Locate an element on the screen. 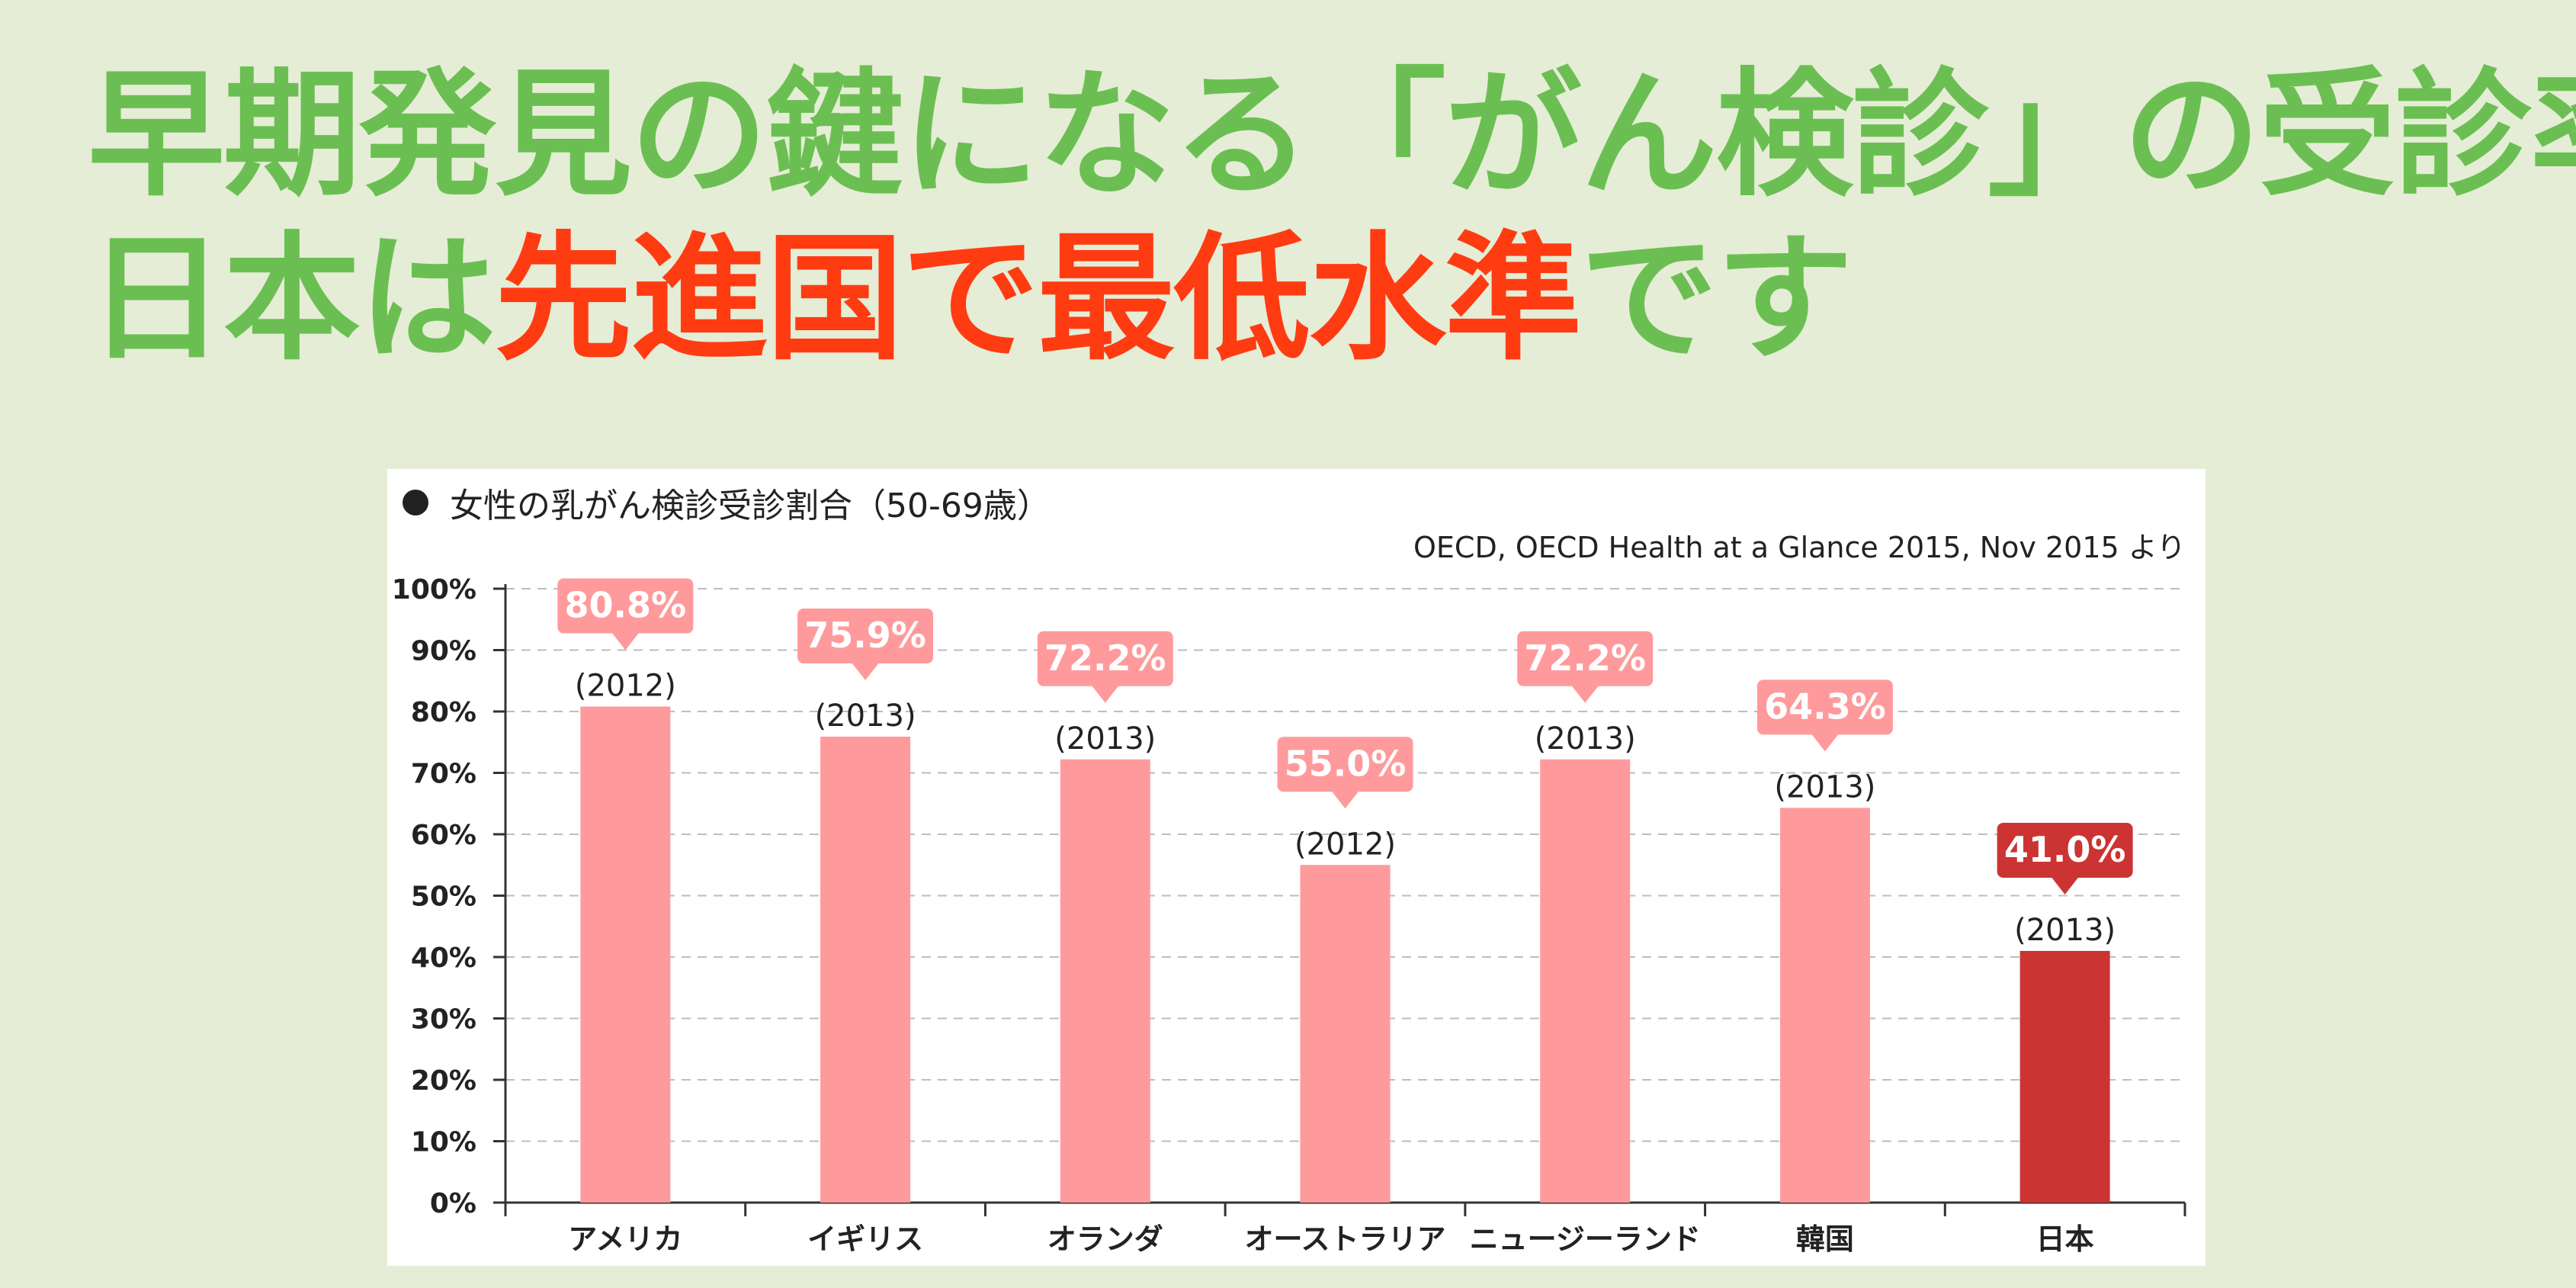 The height and width of the screenshot is (1288, 2576). headline-highlight: 先進国で最低水準 is located at coordinates (1038, 299).